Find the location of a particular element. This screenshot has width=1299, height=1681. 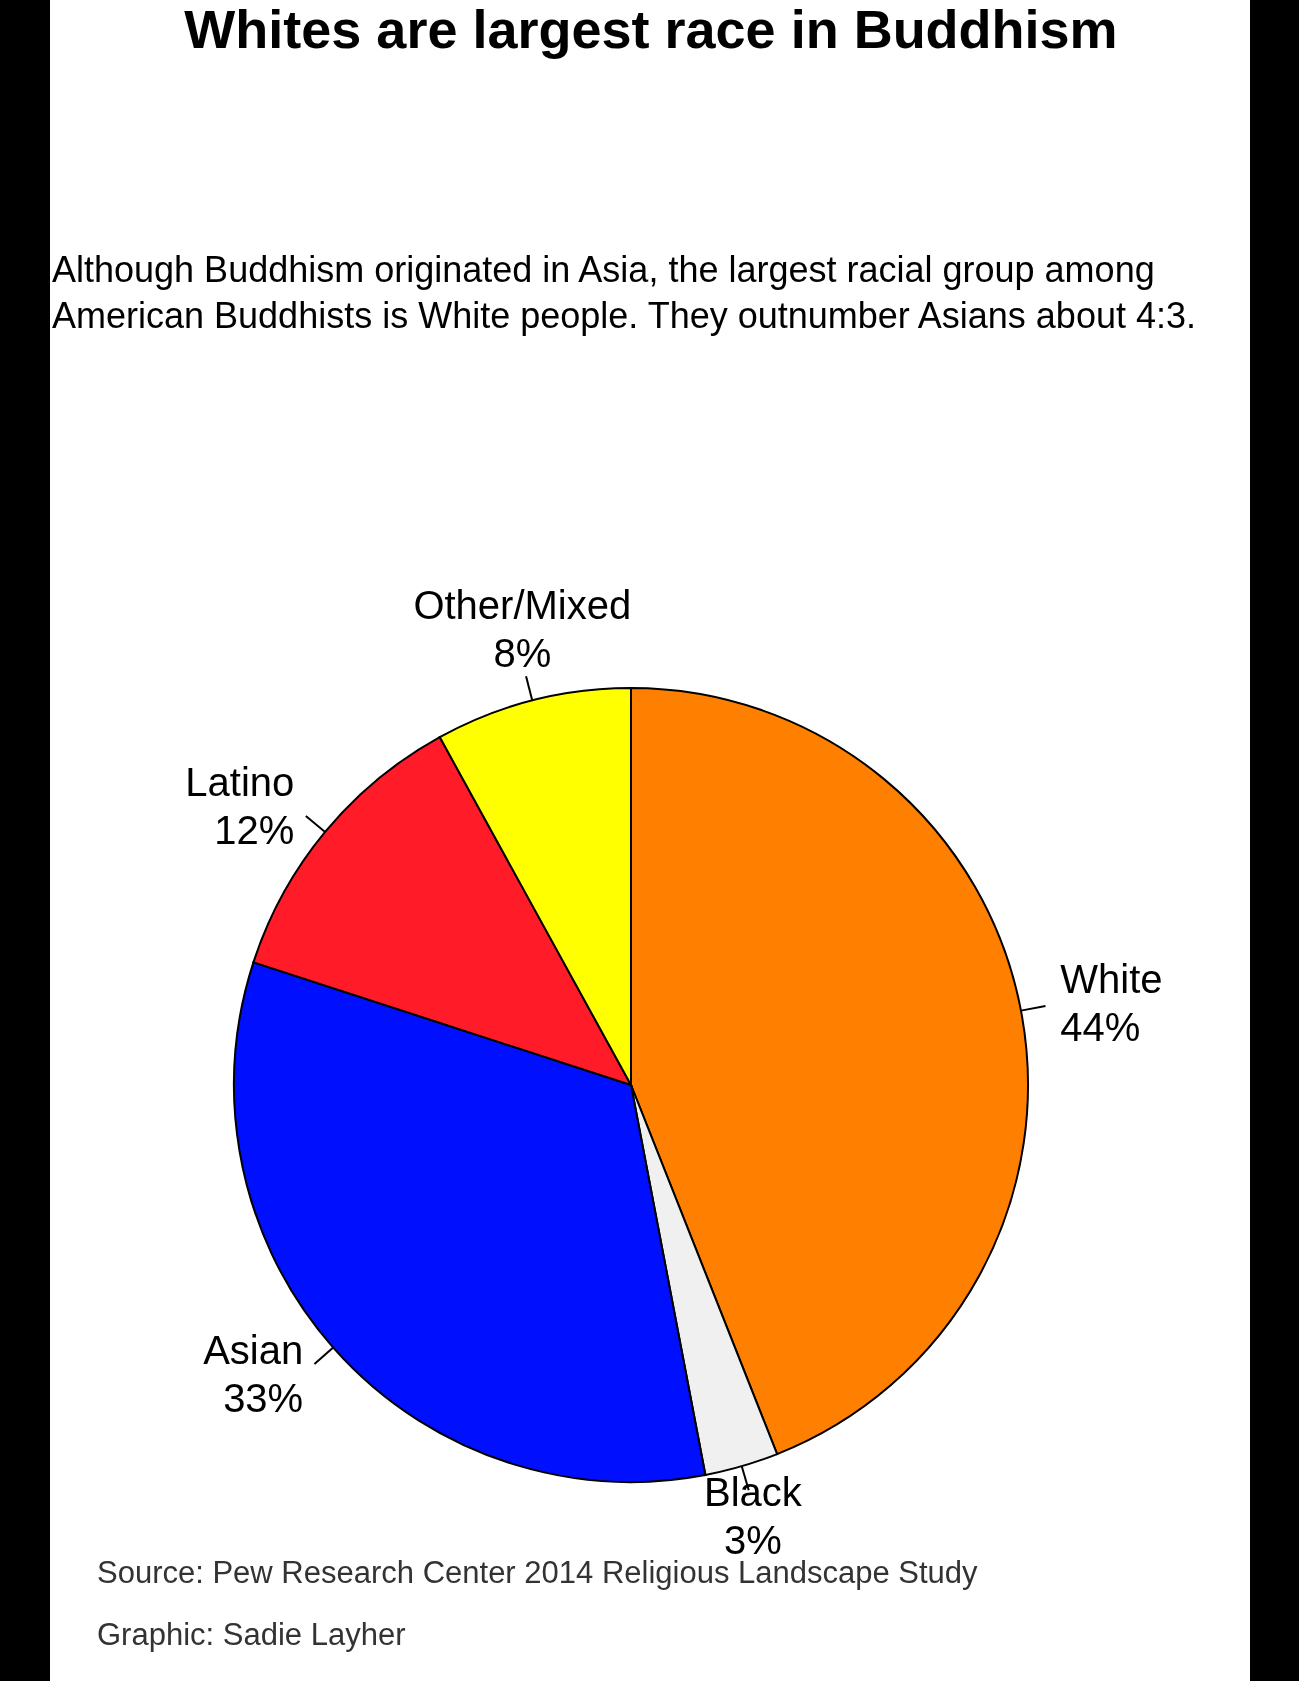

chart-title: Whites are largest race in Buddhism is located at coordinates (651, 29).